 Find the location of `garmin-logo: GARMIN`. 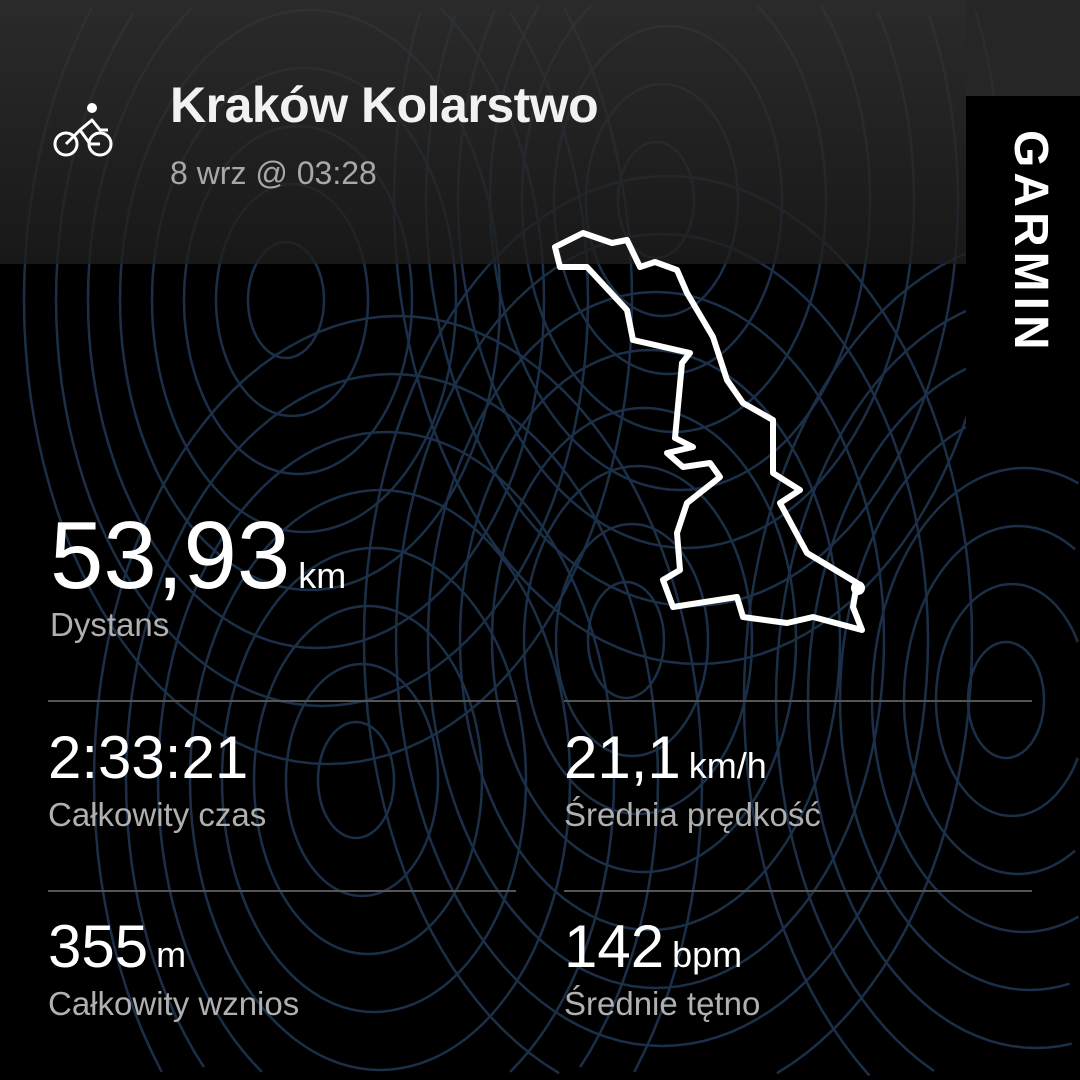

garmin-logo: GARMIN is located at coordinates (1023, 264).